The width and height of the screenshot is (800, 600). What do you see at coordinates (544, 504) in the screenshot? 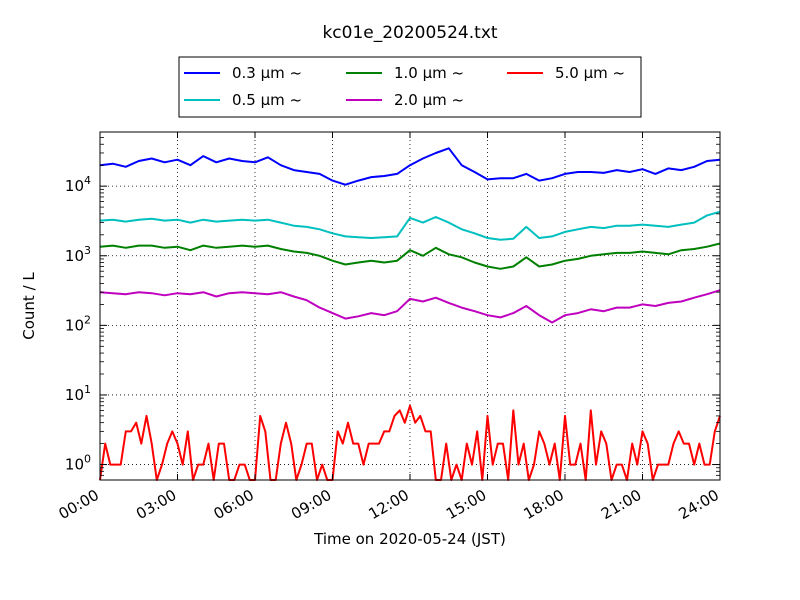
I see `x-tick-label: 18:00` at bounding box center [544, 504].